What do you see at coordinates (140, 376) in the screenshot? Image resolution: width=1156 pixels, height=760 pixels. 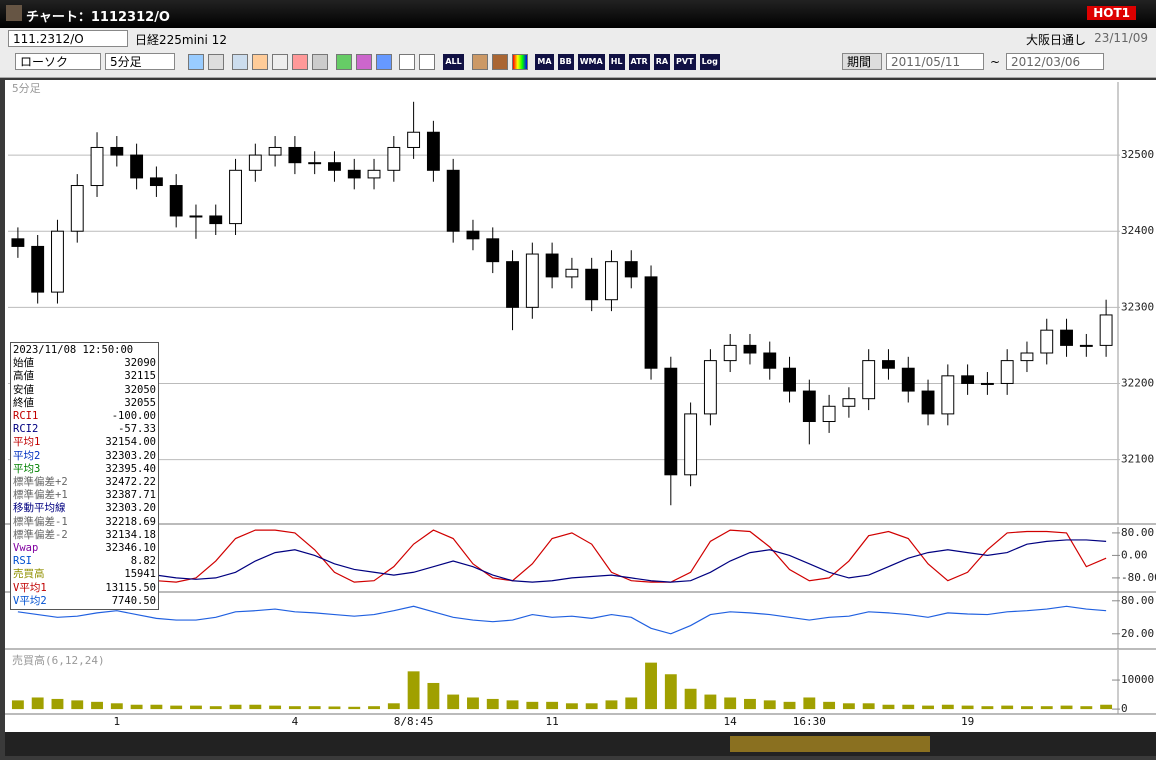 I see `info-value: 32115` at bounding box center [140, 376].